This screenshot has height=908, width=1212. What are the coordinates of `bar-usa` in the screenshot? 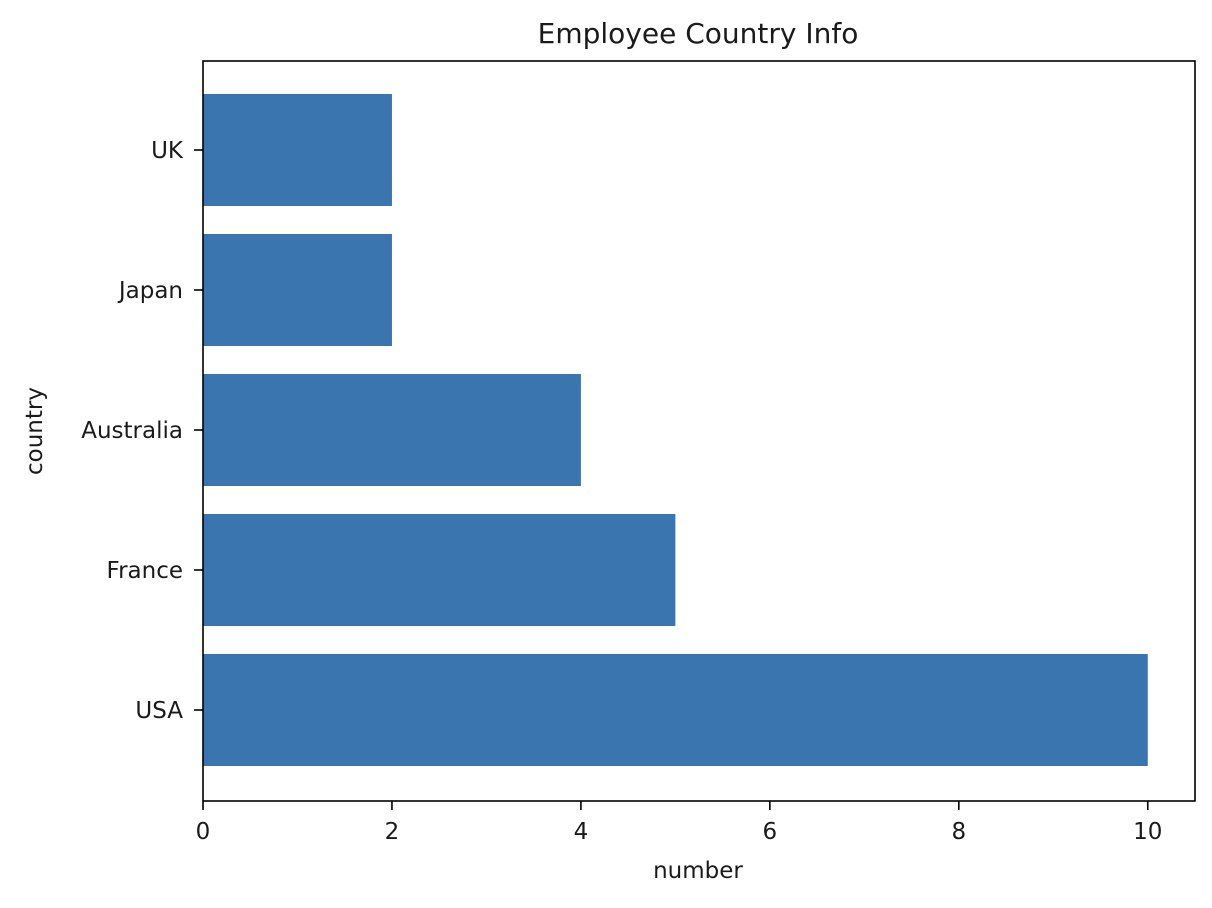 It's located at (675, 710).